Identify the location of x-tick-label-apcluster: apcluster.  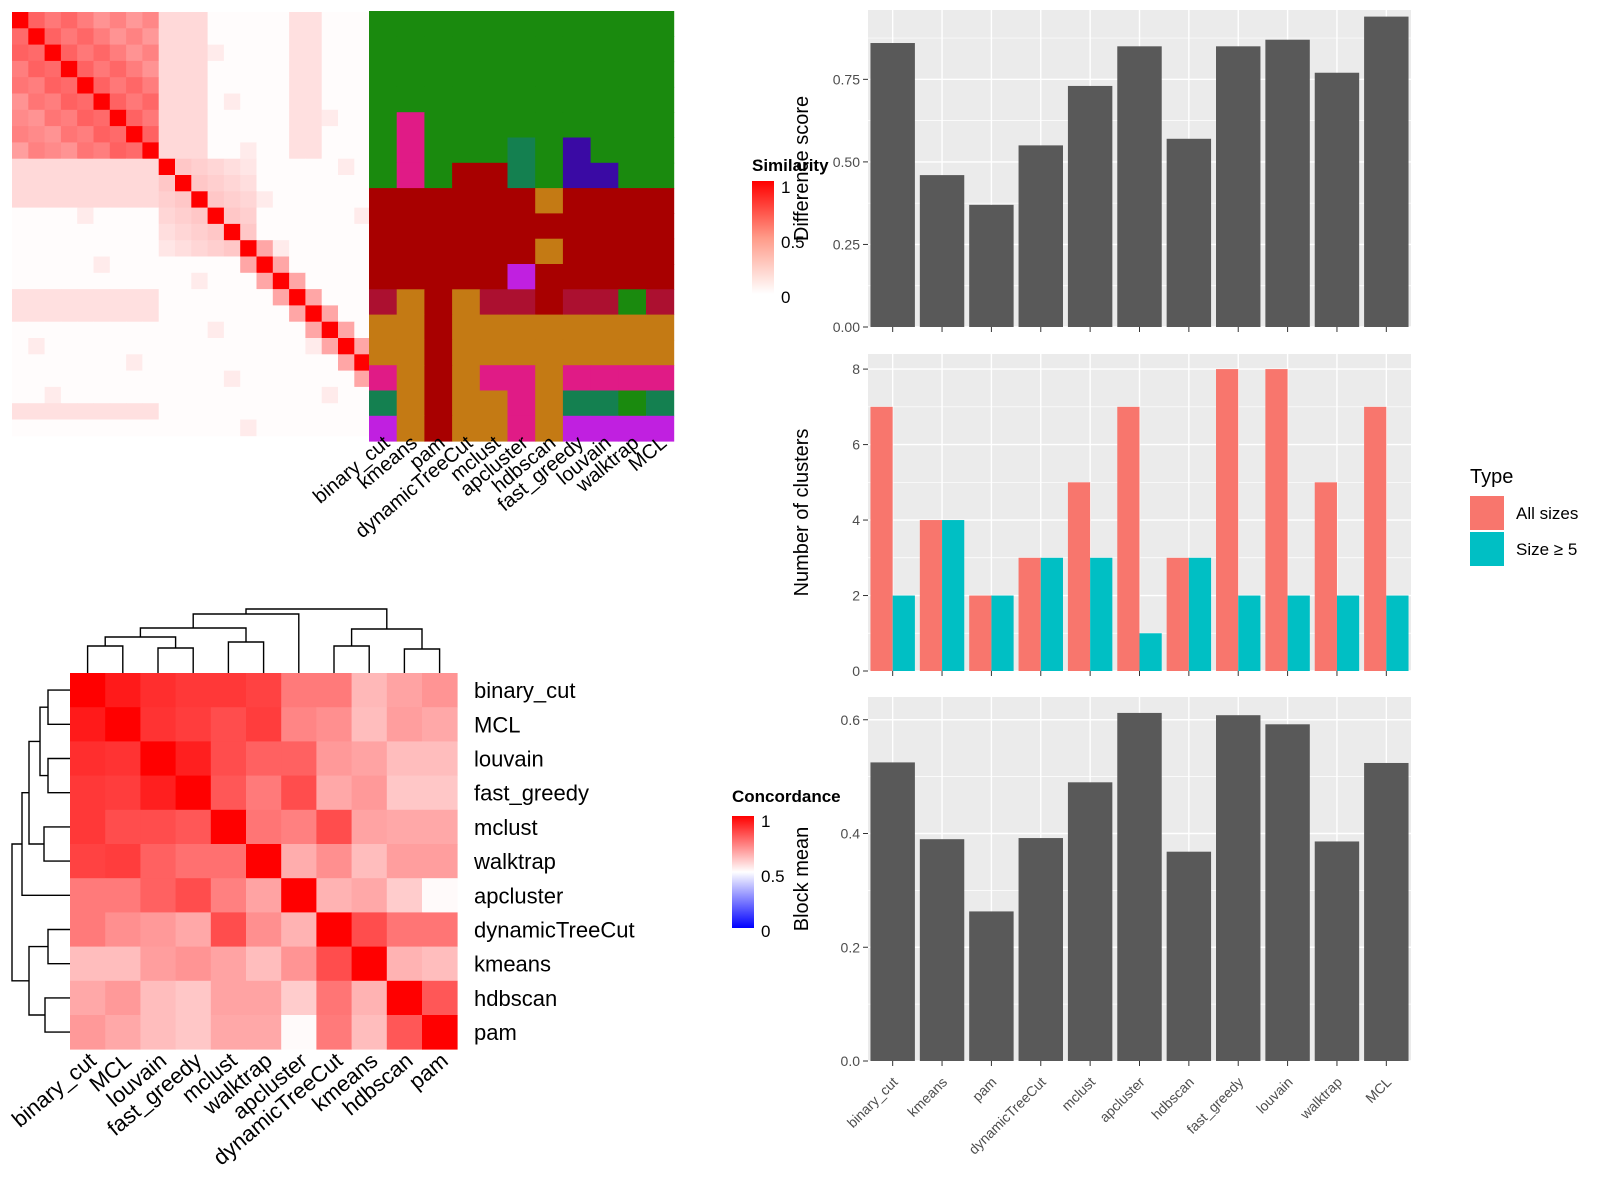
(1122, 1100).